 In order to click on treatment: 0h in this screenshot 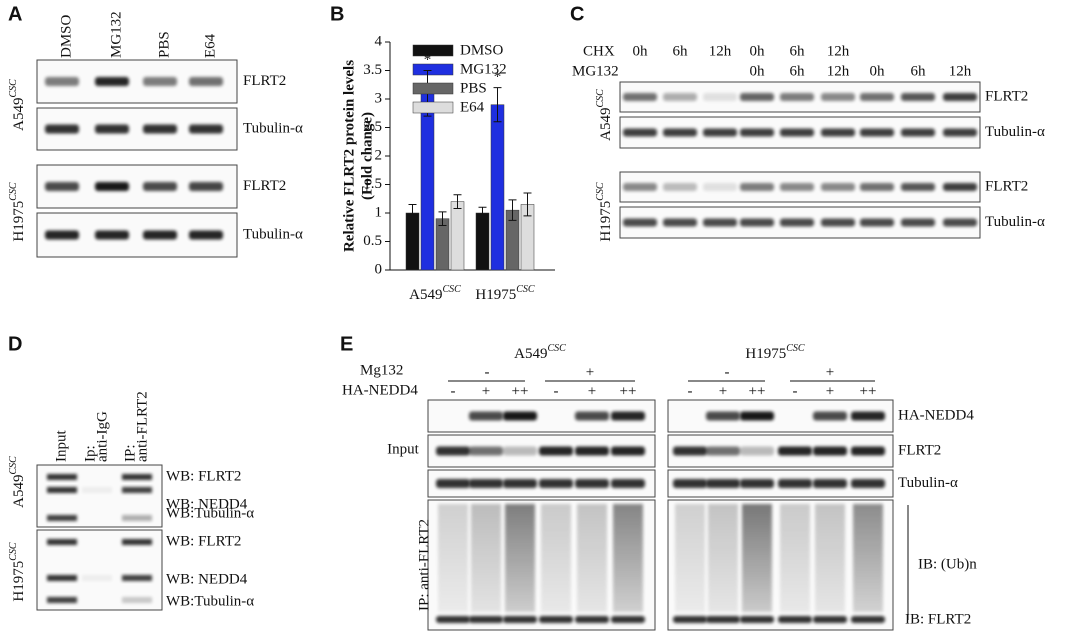, I will do `click(758, 71)`.